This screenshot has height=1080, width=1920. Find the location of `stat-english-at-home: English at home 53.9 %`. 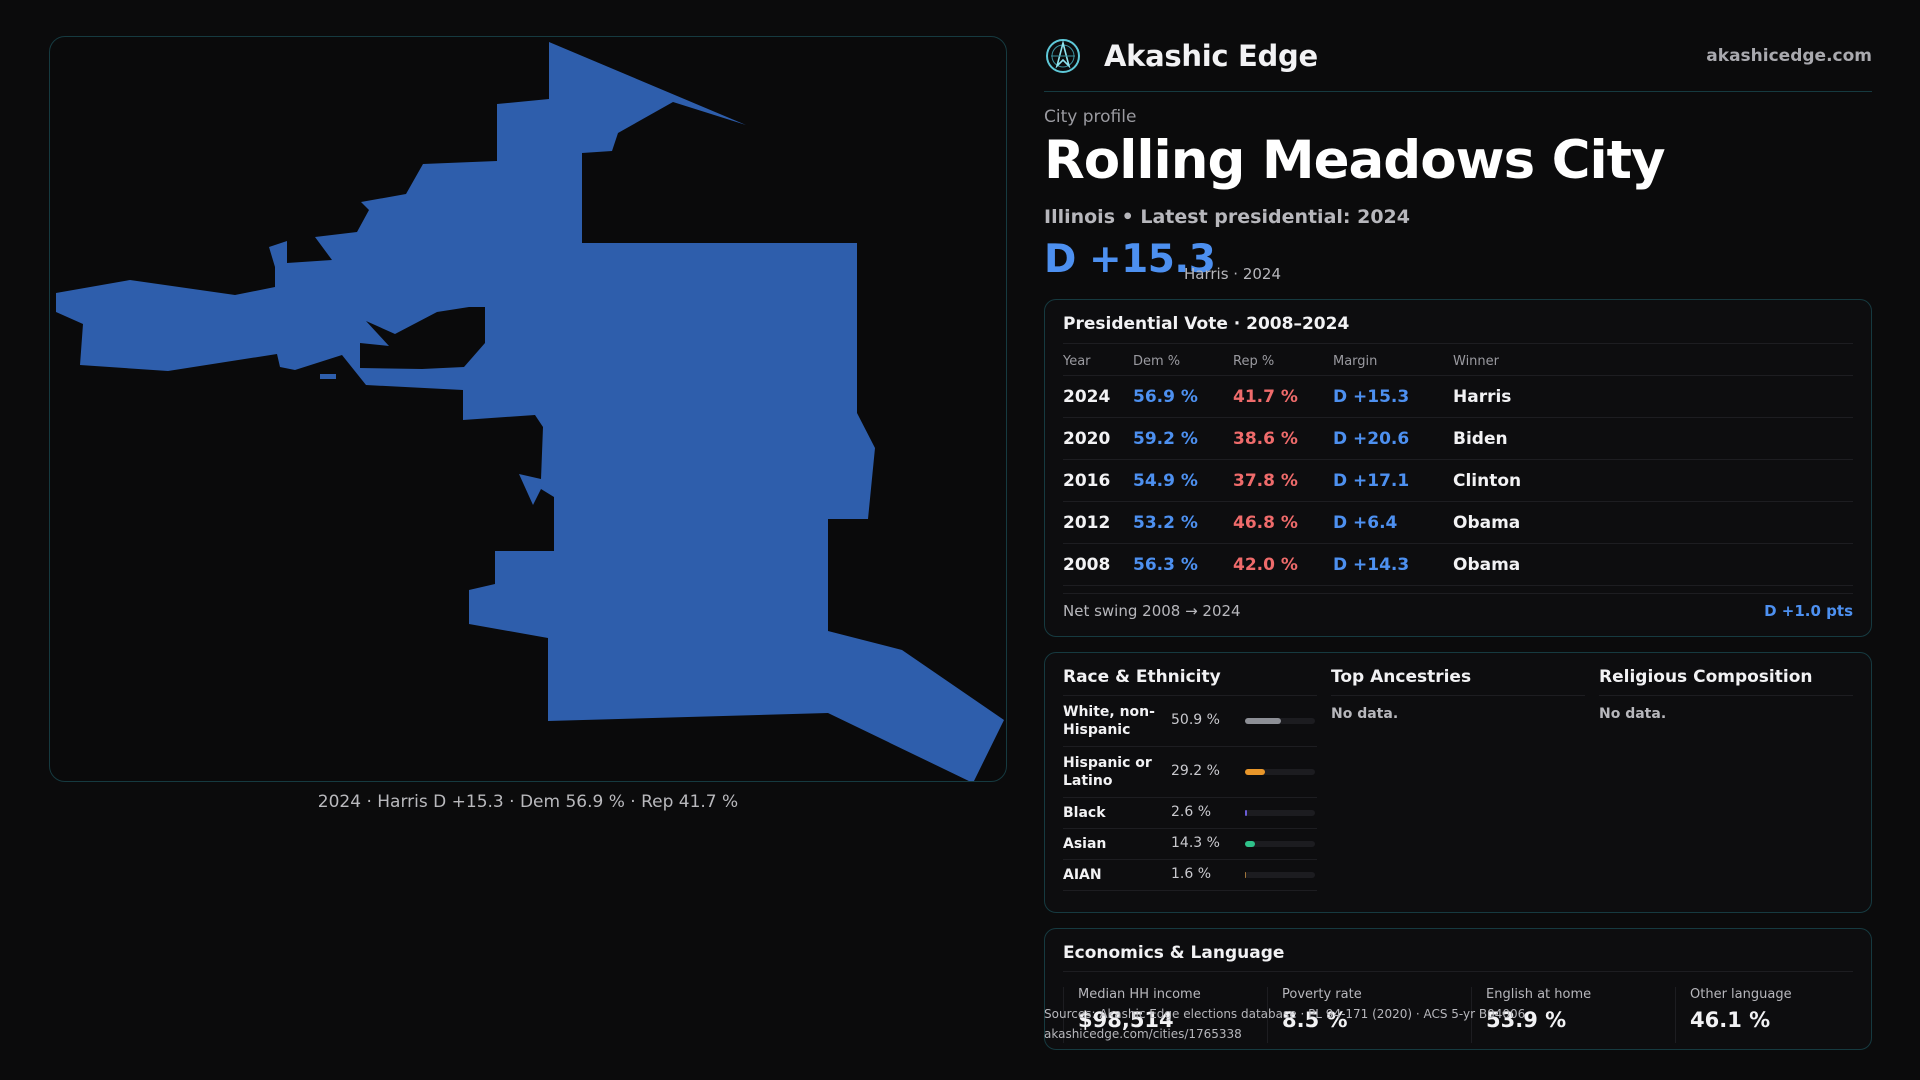

stat-english-at-home: English at home 53.9 % is located at coordinates (1566, 1015).